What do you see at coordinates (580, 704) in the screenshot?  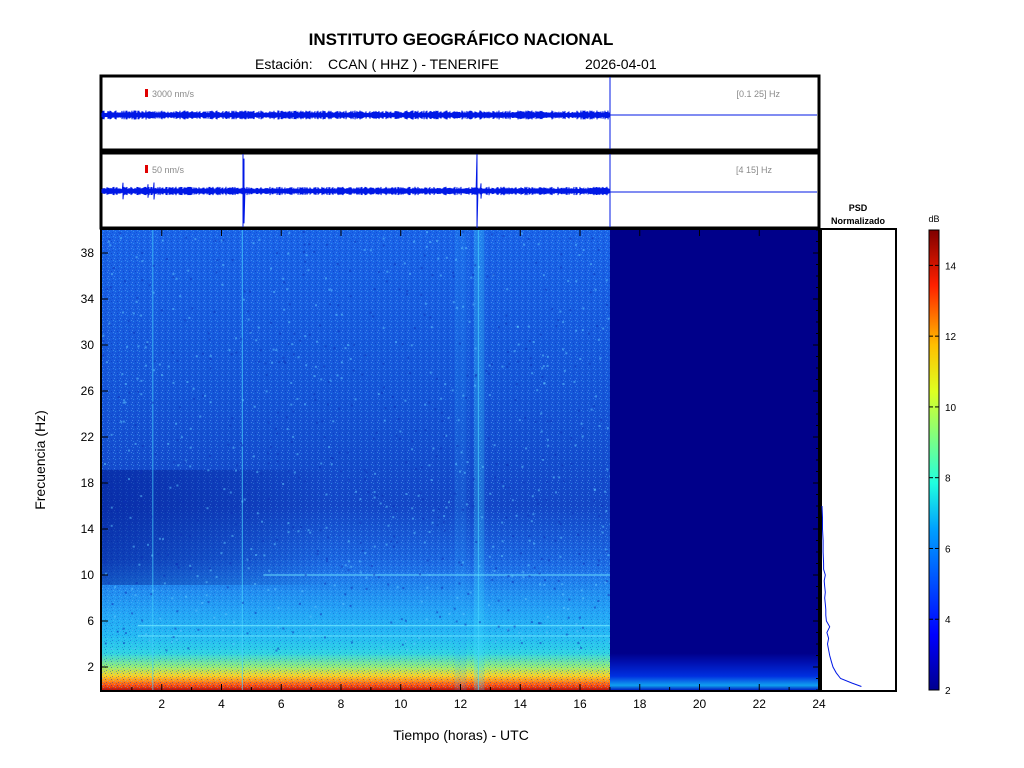 I see `x-tick-label: 16` at bounding box center [580, 704].